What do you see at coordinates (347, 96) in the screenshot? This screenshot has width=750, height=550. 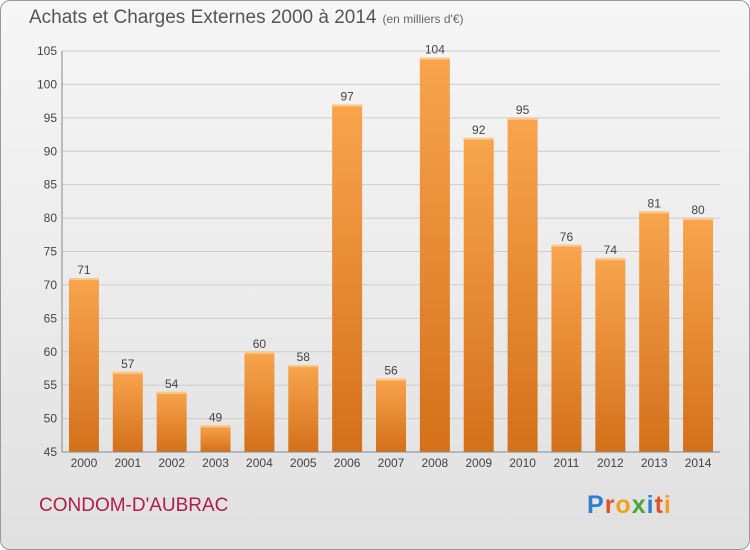 I see `bar-value-label: 97` at bounding box center [347, 96].